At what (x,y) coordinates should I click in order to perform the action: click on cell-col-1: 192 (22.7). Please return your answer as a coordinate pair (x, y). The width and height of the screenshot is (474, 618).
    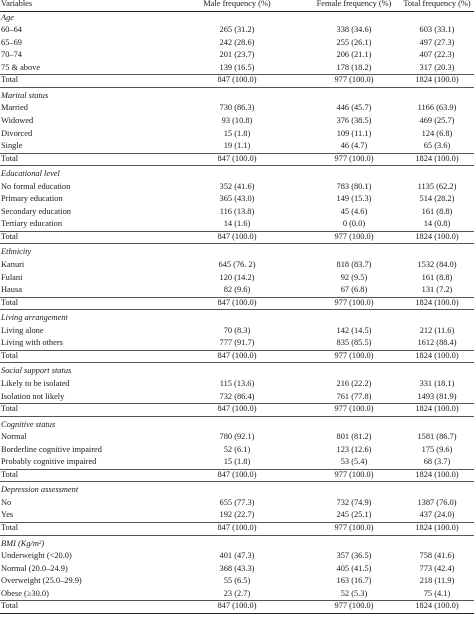
    Looking at the image, I should click on (237, 515).